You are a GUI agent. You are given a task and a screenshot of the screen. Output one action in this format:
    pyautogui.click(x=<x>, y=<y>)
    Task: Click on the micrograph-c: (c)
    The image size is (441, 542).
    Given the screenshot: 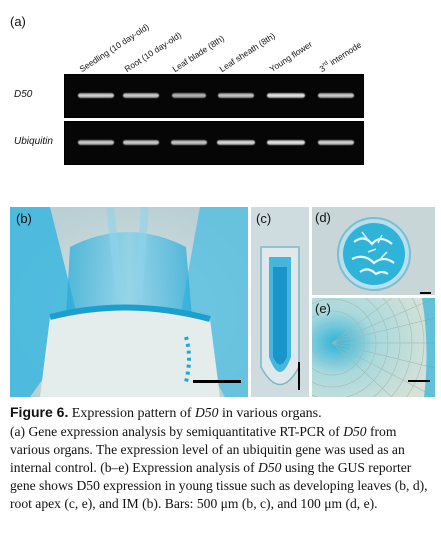 What is the action you would take?
    pyautogui.click(x=280, y=302)
    